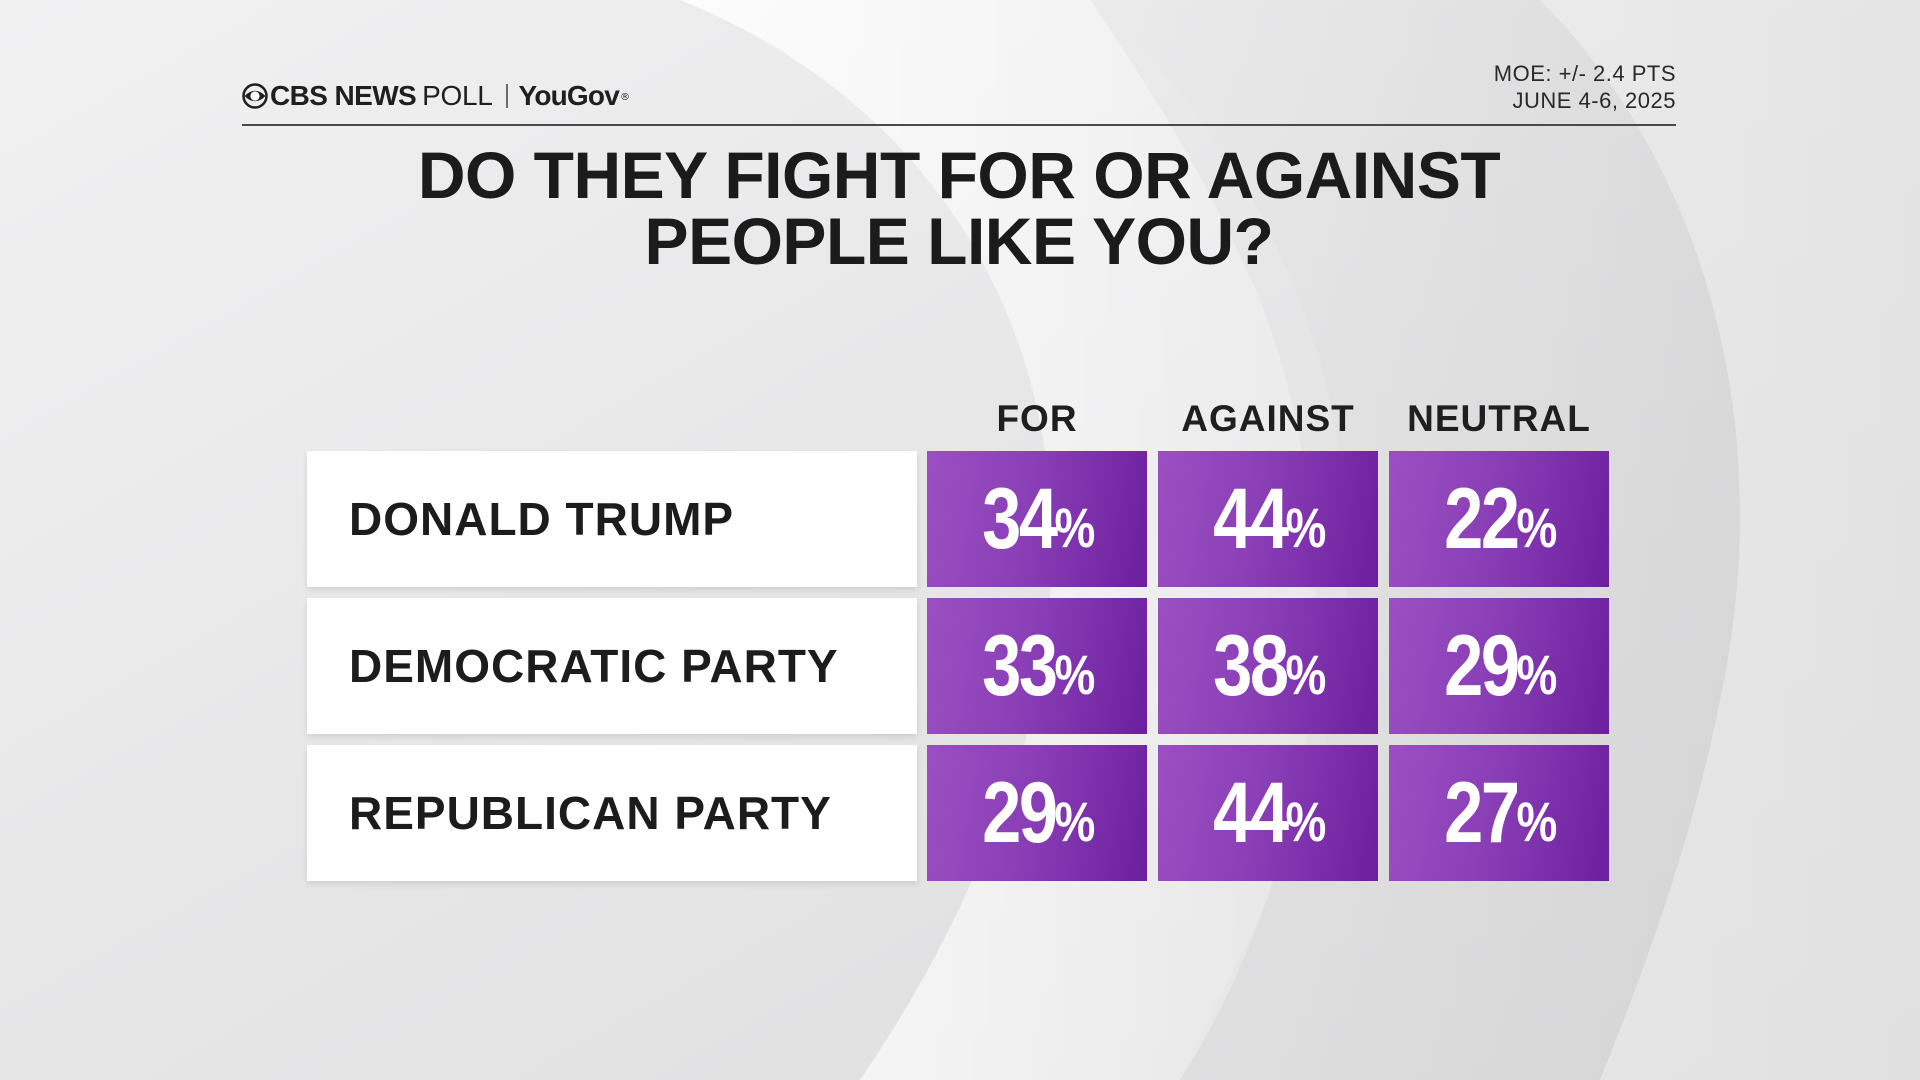  What do you see at coordinates (1584, 73) in the screenshot?
I see `margin-of-error: MOE: +/- 2.4 PTS` at bounding box center [1584, 73].